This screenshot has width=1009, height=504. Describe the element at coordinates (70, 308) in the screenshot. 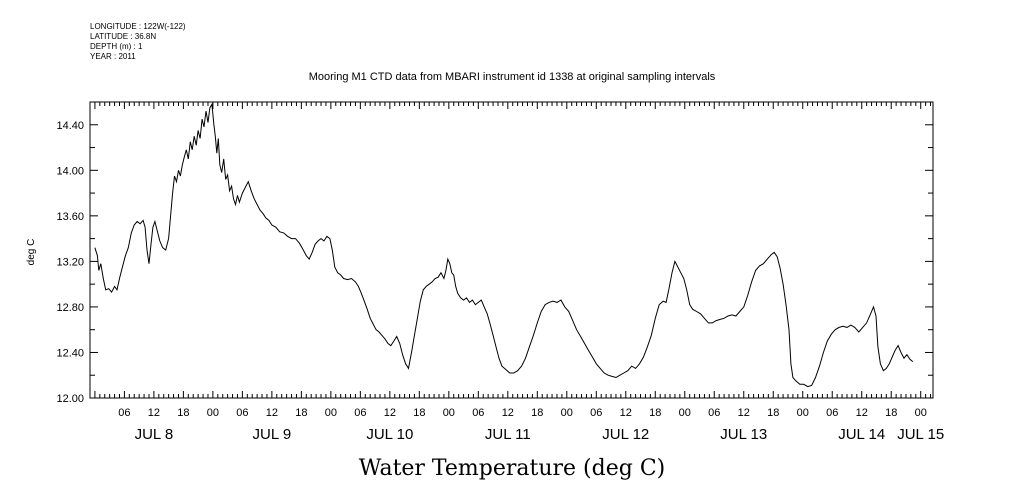

I see `y-tick-label: 12.80` at that location.